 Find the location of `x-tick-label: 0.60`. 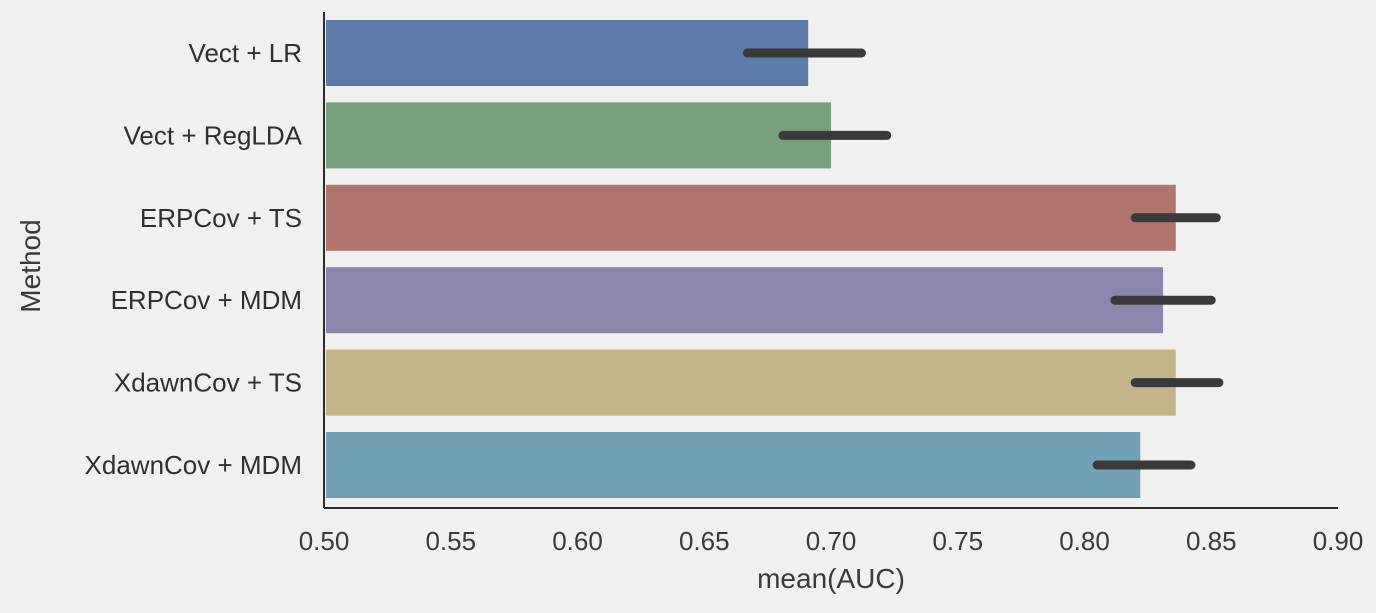

x-tick-label: 0.60 is located at coordinates (577, 541).